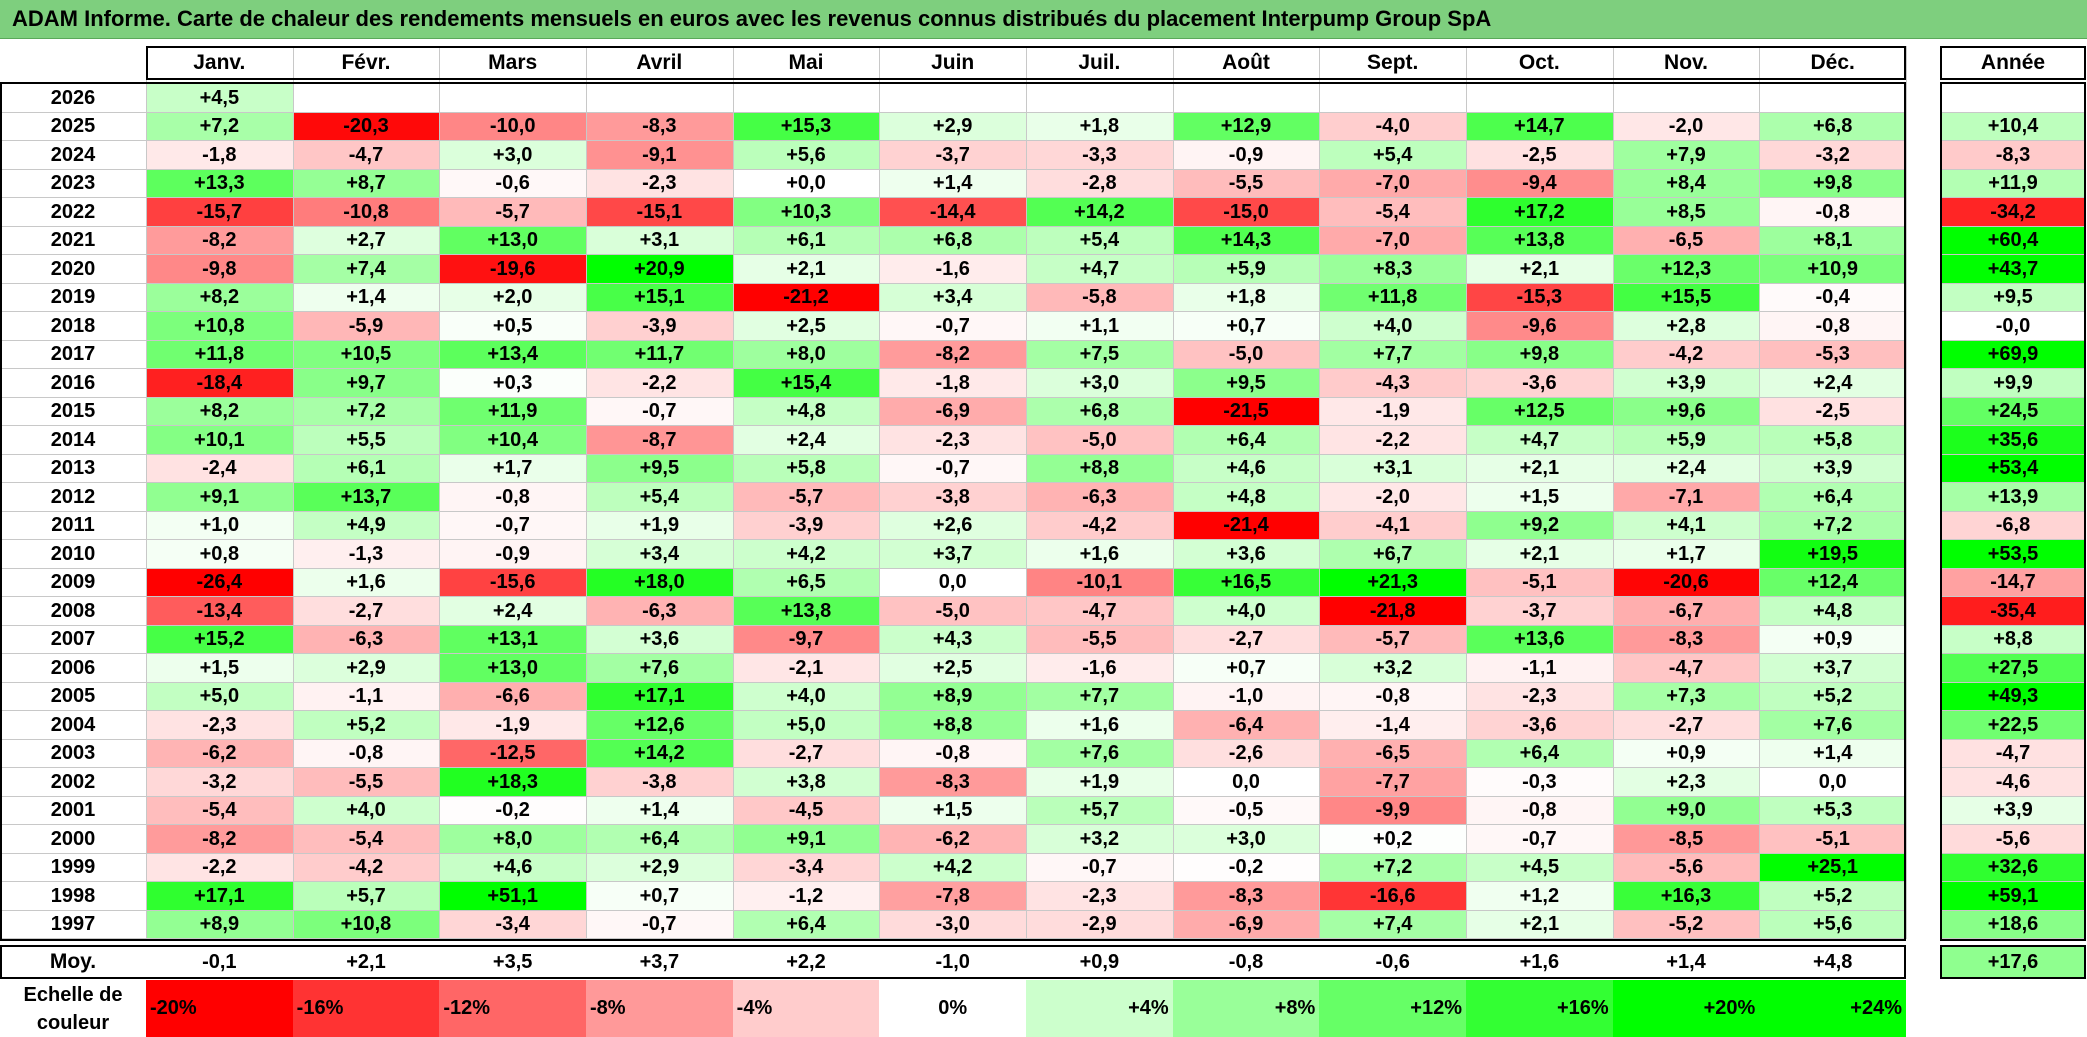 Image resolution: width=2087 pixels, height=1037 pixels. I want to click on heatmap-cell: +13,7, so click(366, 497).